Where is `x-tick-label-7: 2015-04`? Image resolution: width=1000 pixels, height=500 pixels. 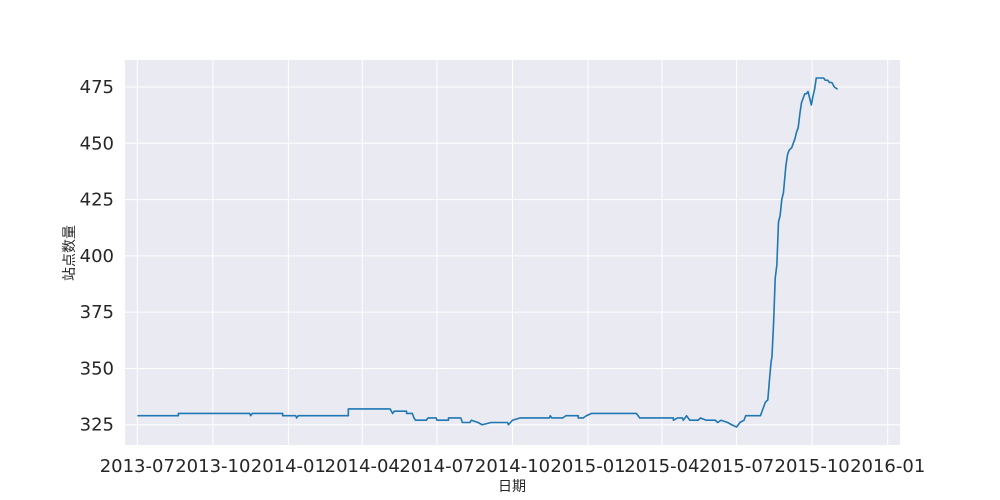
x-tick-label-7: 2015-04 is located at coordinates (661, 466).